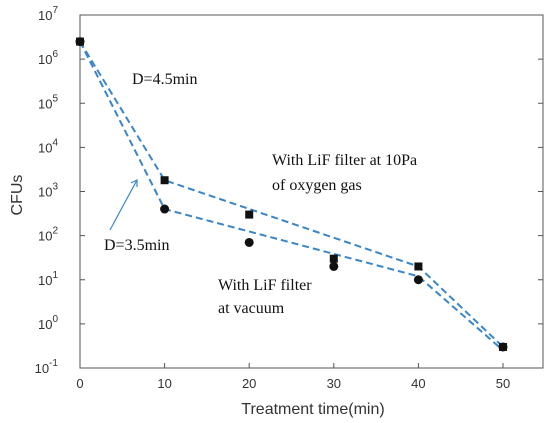  What do you see at coordinates (265, 285) in the screenshot?
I see `annotation-vacuum-line1: With LiF filter` at bounding box center [265, 285].